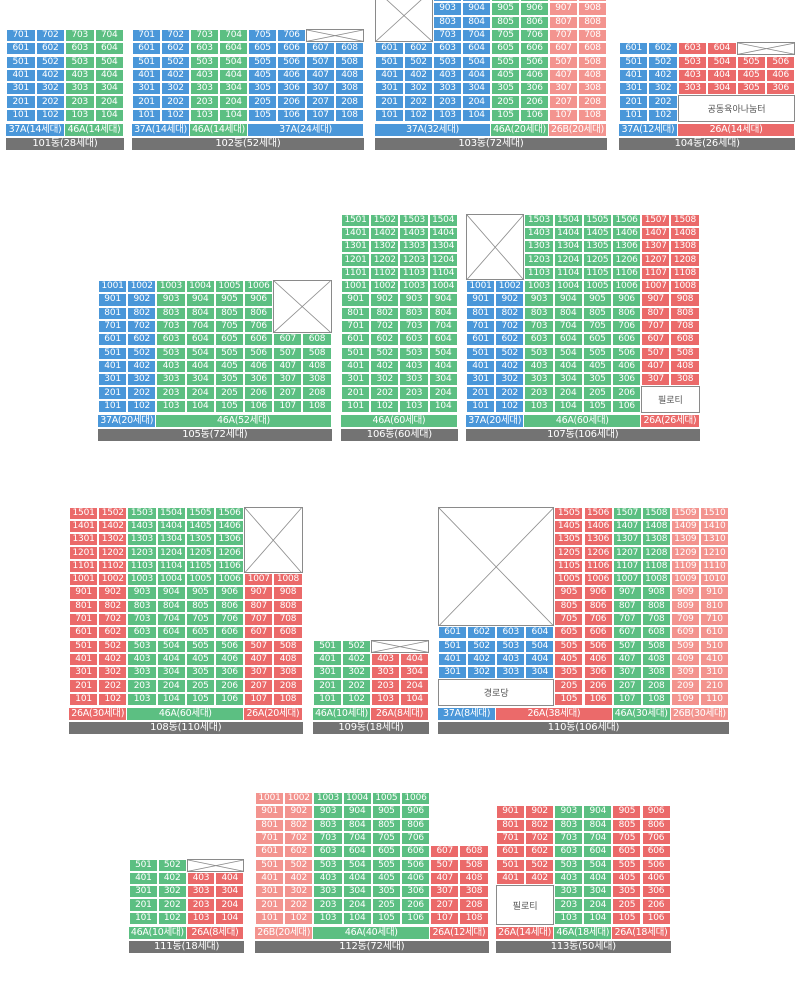  Describe the element at coordinates (656, 553) in the screenshot. I see `unit-cell: 1208` at that location.